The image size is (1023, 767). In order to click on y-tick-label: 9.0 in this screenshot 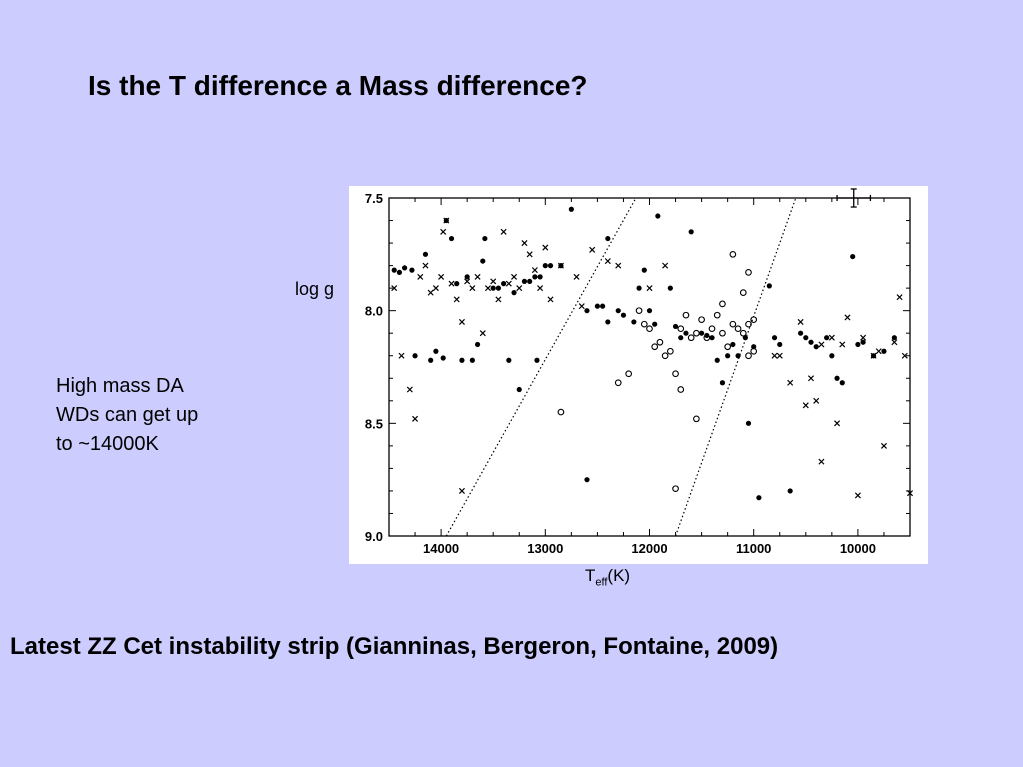, I will do `click(374, 536)`.